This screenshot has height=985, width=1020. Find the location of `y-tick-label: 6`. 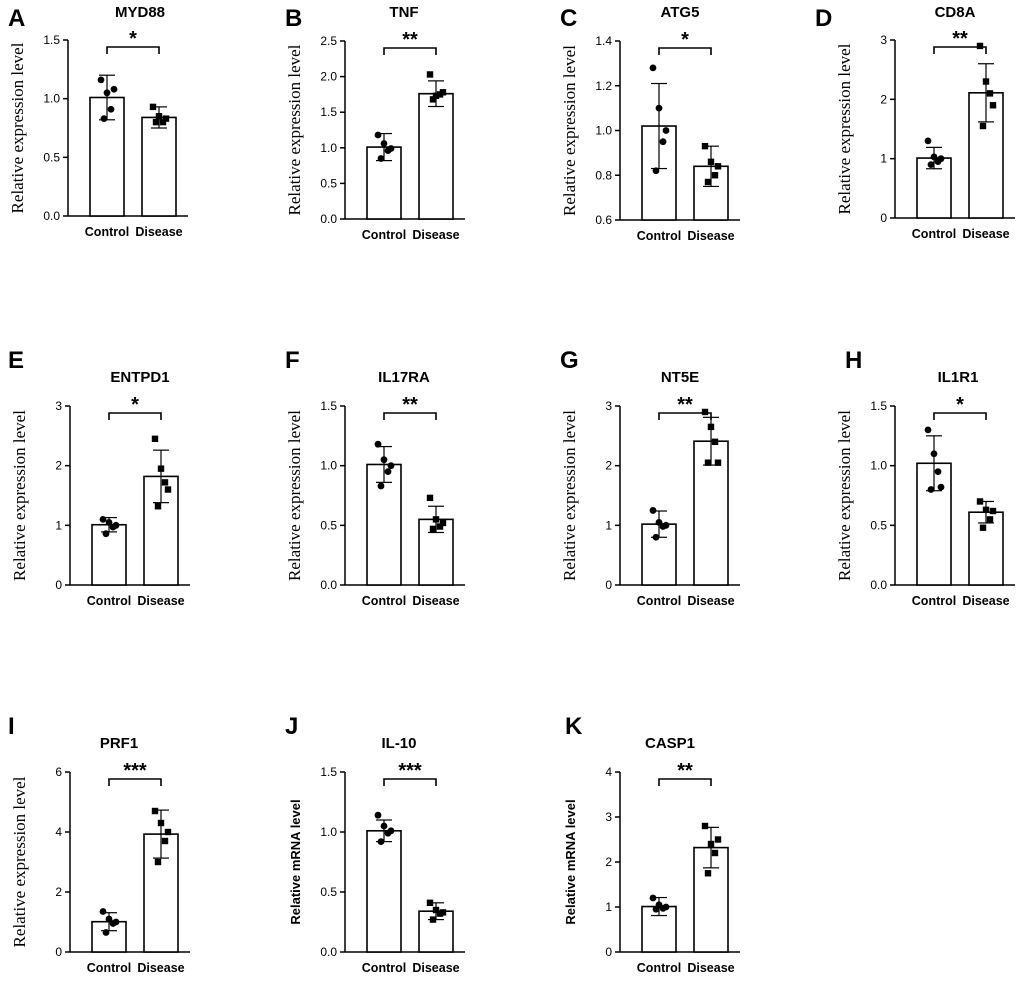

y-tick-label: 6 is located at coordinates (58, 772).